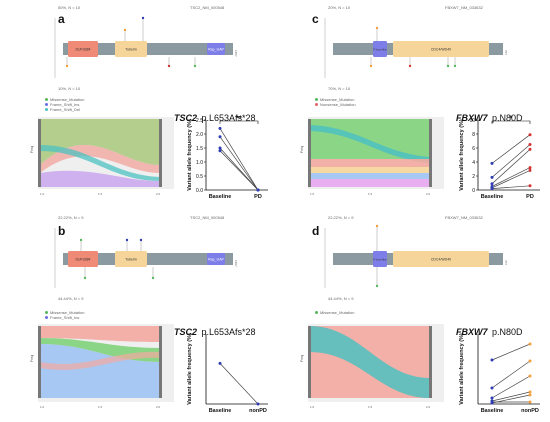 Image resolution: width=550 pixels, height=422 pixels. I want to click on vaf-y-tick-label: 0.0, so click(199, 191).